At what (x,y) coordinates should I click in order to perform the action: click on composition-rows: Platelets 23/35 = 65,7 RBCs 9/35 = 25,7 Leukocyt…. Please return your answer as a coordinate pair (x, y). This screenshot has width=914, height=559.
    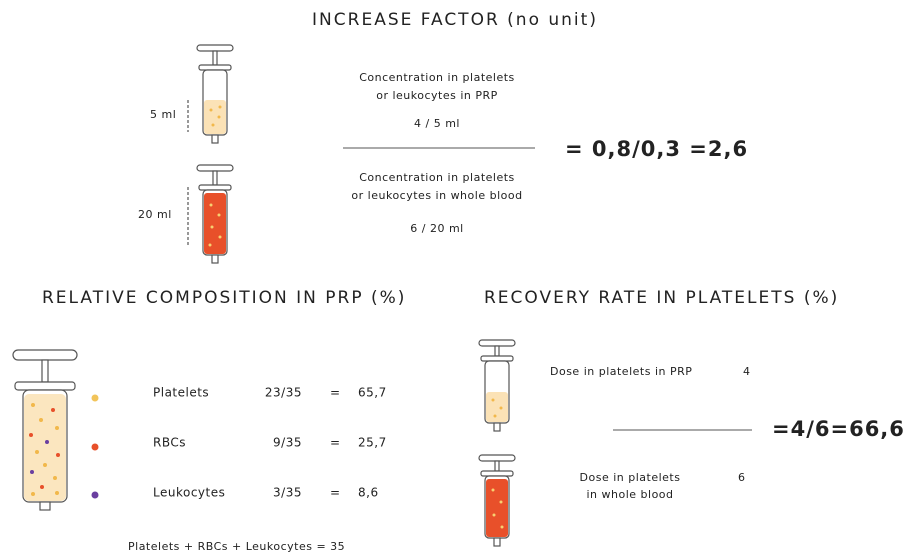
    Looking at the image, I should click on (270, 443).